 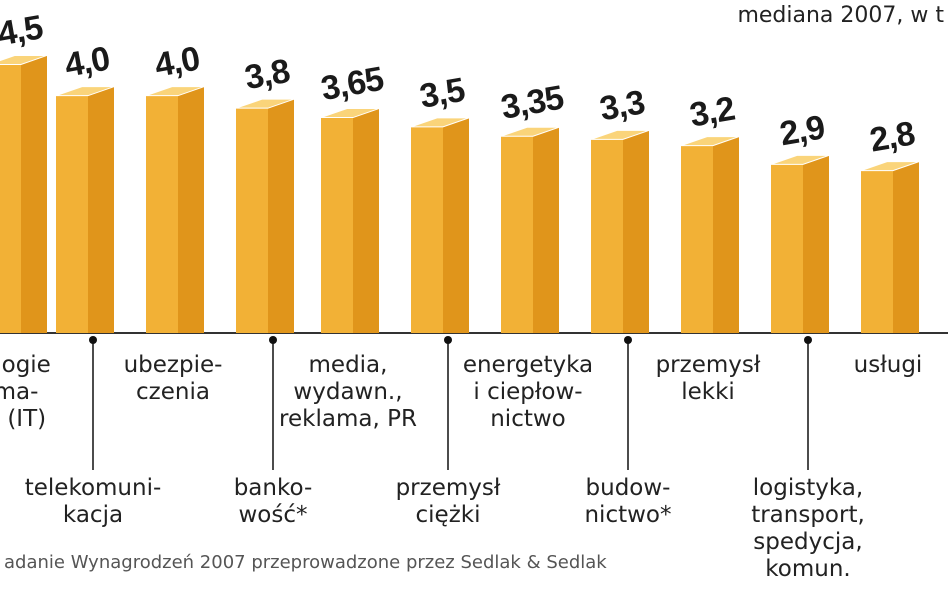 What do you see at coordinates (442, 93) in the screenshot?
I see `value-label: 3,5` at bounding box center [442, 93].